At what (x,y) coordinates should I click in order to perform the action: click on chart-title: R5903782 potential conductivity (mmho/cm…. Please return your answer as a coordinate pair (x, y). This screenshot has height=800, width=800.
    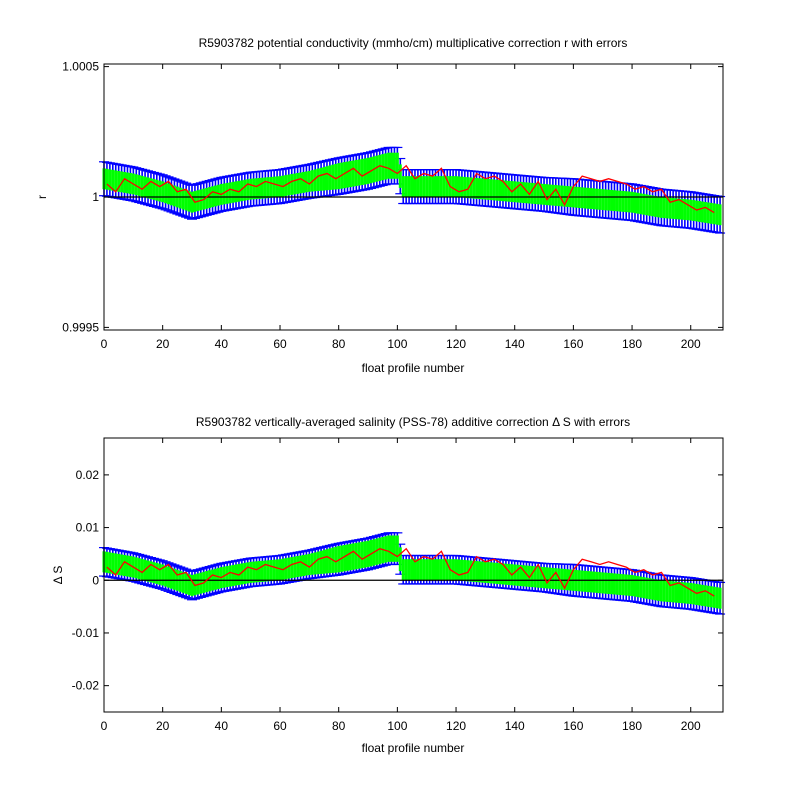
    Looking at the image, I should click on (413, 43).